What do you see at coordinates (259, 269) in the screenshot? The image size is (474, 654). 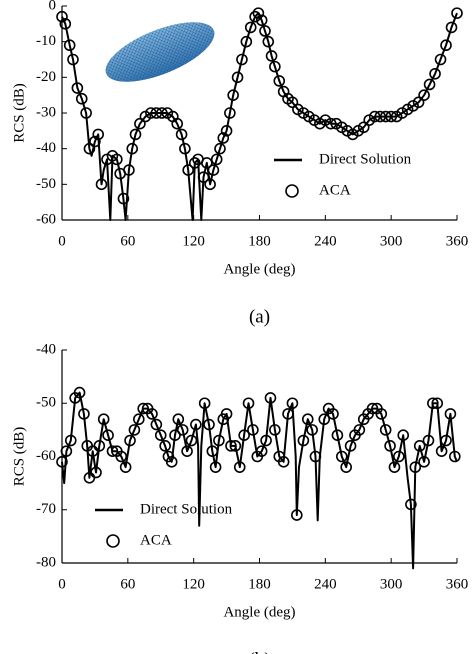 I see `x-axis-label: Angle (deg)` at bounding box center [259, 269].